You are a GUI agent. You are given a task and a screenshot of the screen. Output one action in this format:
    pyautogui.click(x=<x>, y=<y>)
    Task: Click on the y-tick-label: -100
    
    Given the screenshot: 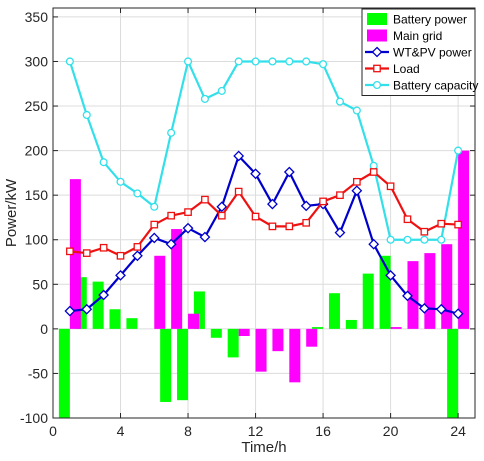 What is the action you would take?
    pyautogui.click(x=34, y=418)
    